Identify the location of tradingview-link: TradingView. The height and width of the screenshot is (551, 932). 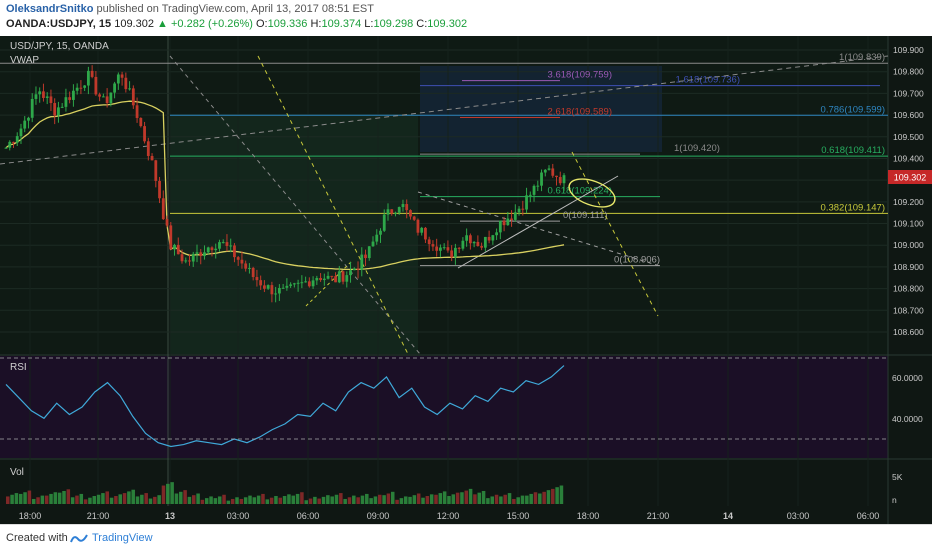
(122, 538).